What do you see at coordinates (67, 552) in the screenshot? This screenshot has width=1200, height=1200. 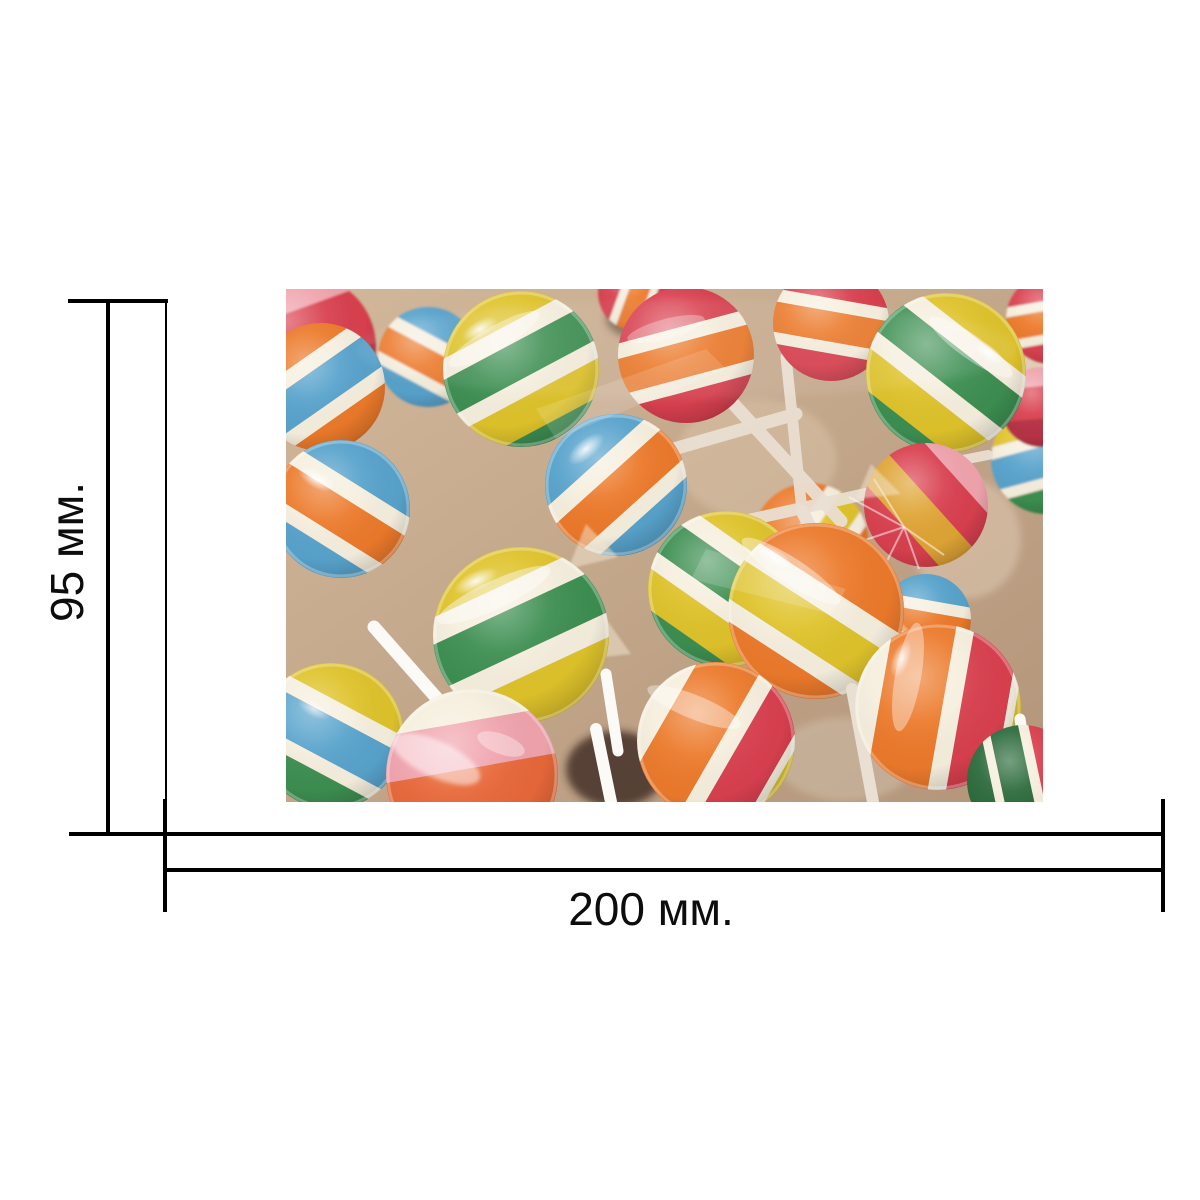 I see `height-dimension-label: 95 мм.` at bounding box center [67, 552].